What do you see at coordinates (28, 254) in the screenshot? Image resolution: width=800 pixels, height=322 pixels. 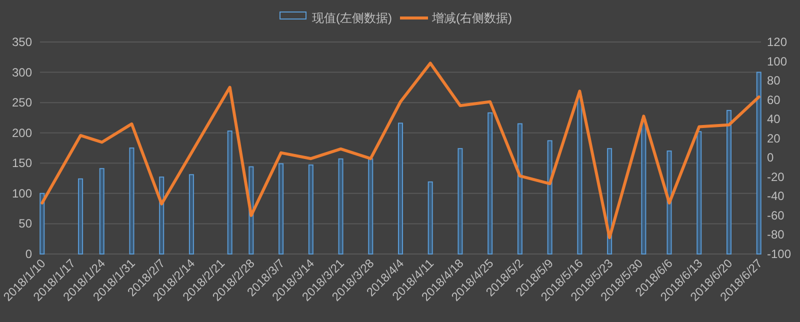 I see `y-tick-label: 0` at bounding box center [28, 254].